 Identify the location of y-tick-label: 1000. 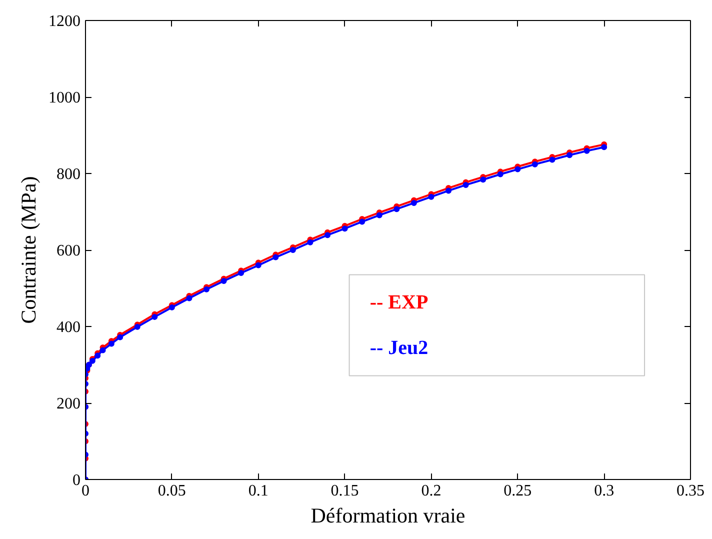
(64, 98).